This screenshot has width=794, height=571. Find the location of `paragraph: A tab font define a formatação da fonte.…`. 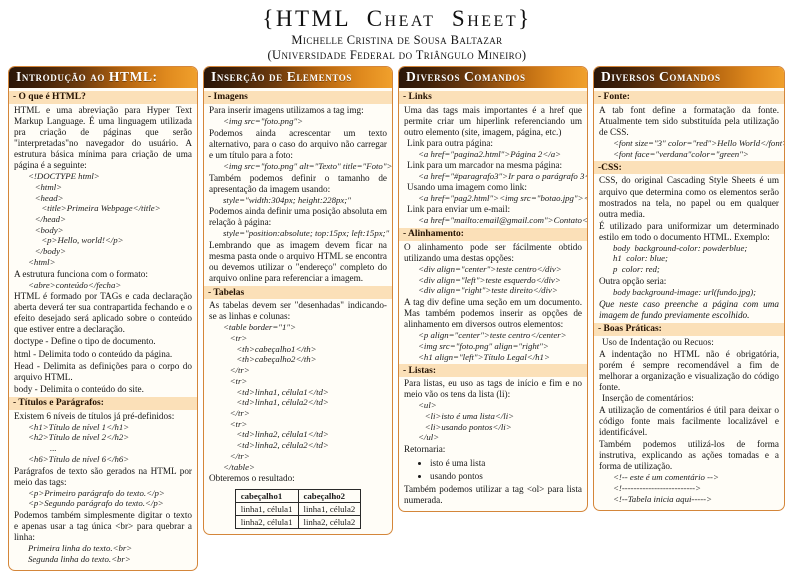

paragraph: A tab font define a formatação da fonte.… is located at coordinates (689, 120).